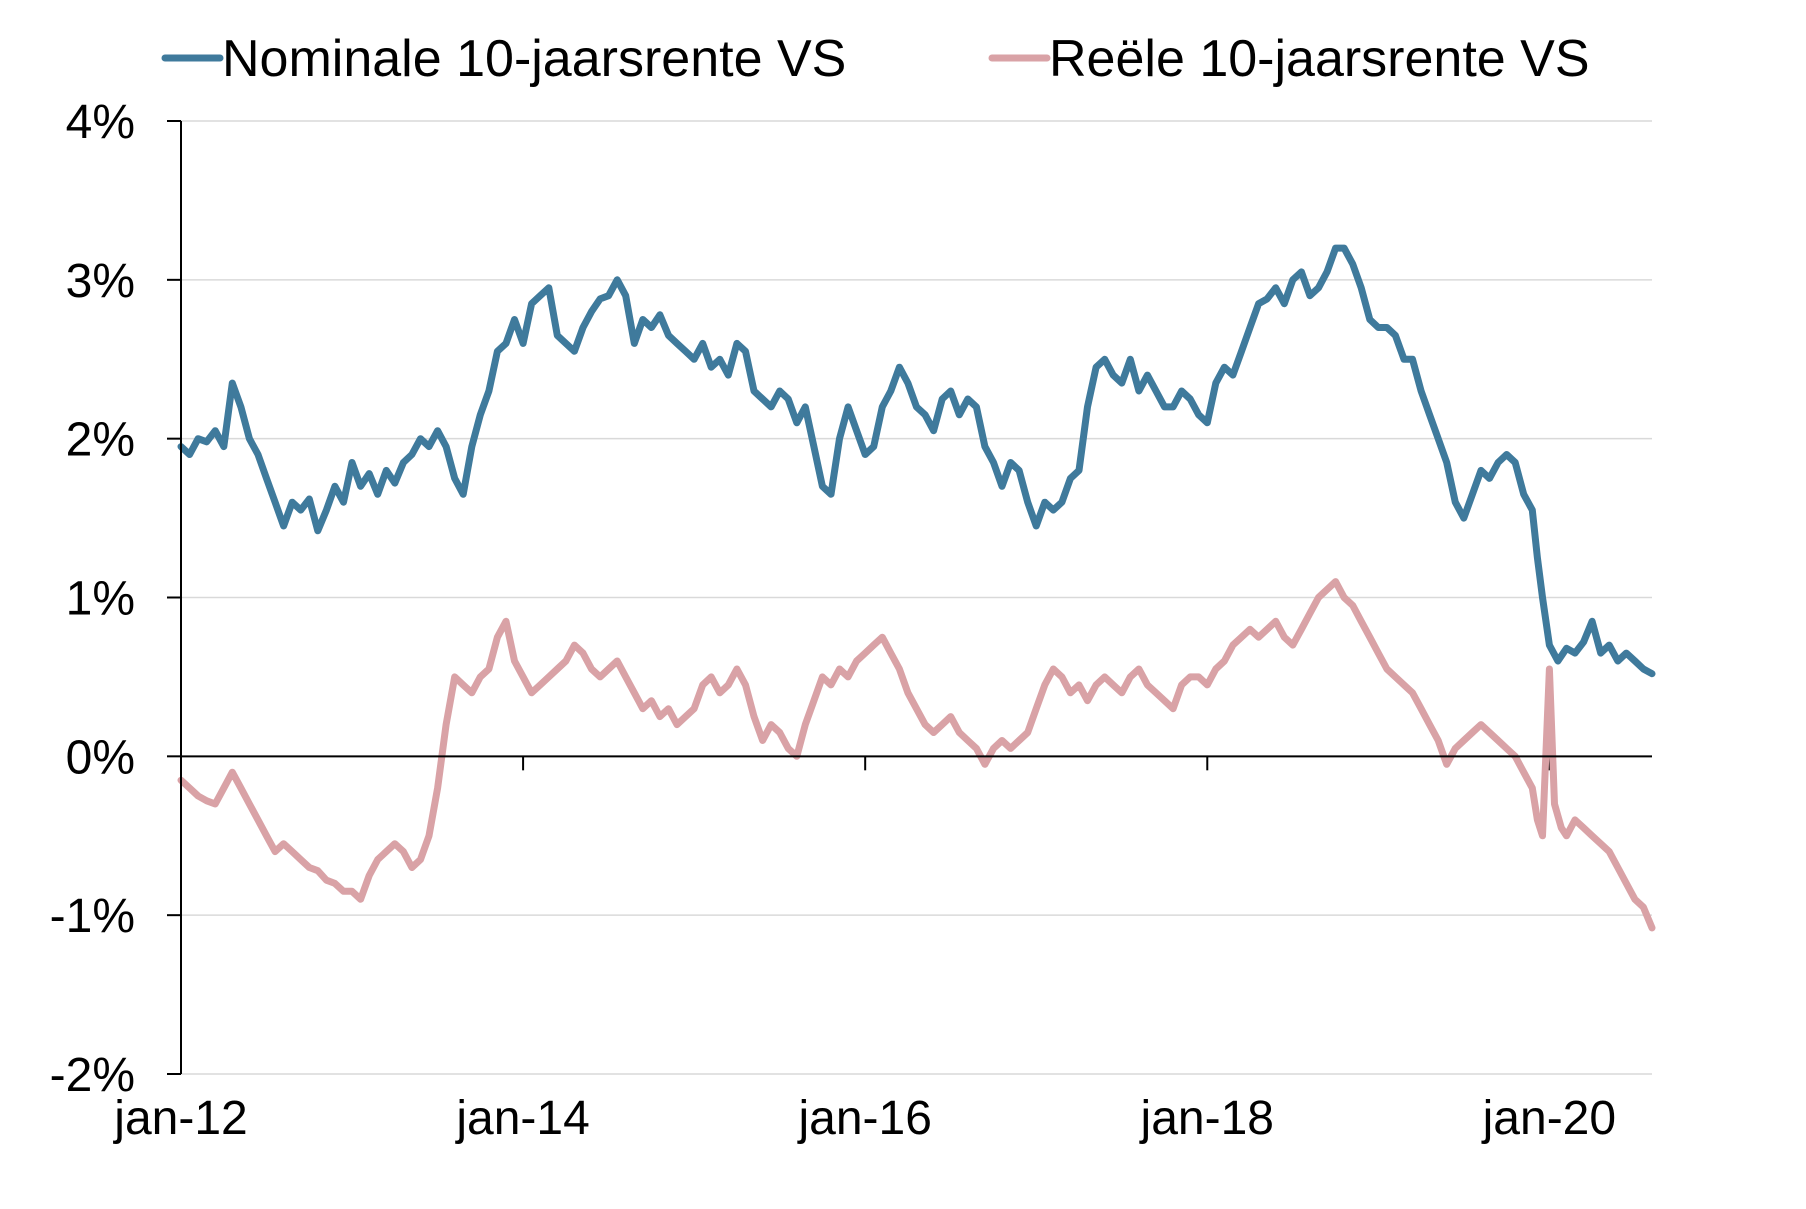  What do you see at coordinates (100, 281) in the screenshot?
I see `y-tick-label: 3%` at bounding box center [100, 281].